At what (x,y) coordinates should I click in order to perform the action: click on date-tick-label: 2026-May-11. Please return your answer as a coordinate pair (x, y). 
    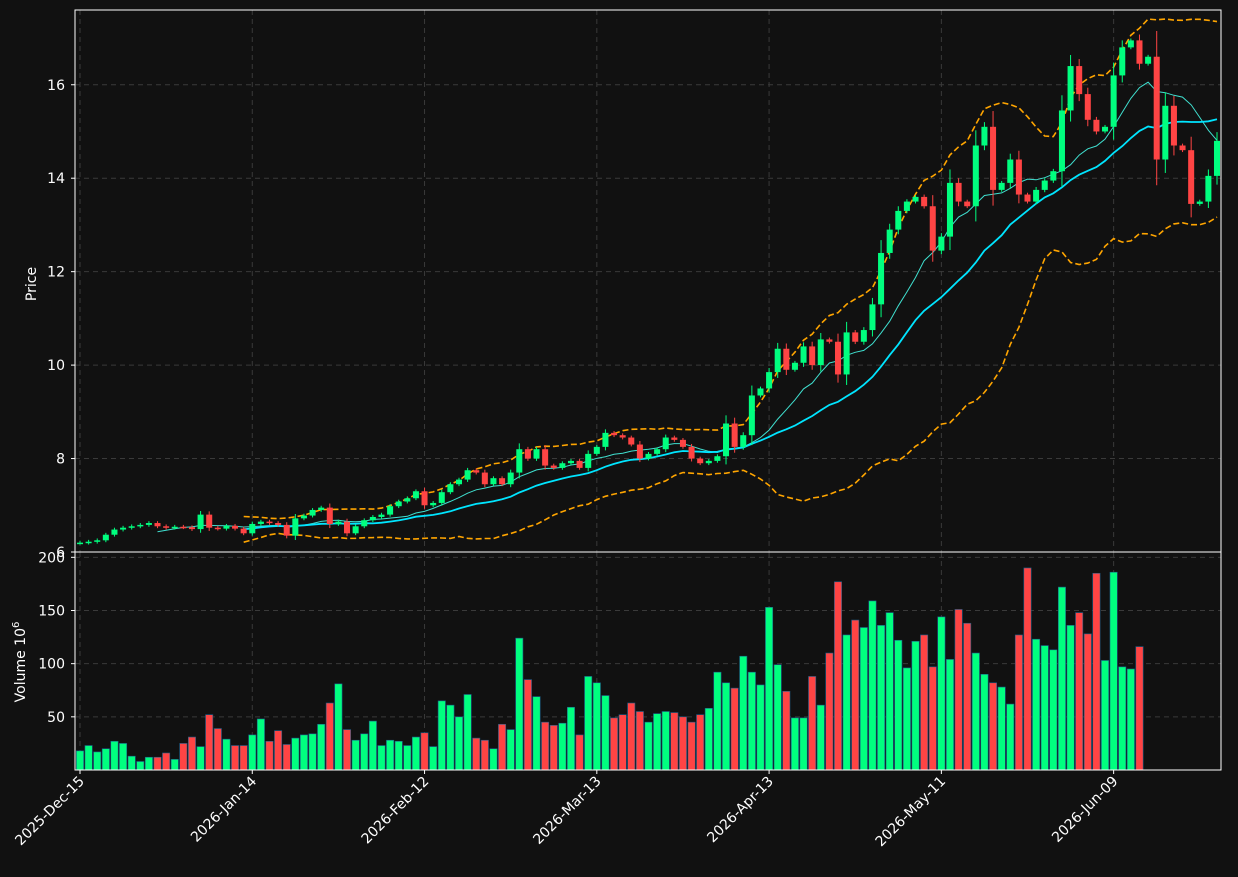
    Looking at the image, I should click on (911, 812).